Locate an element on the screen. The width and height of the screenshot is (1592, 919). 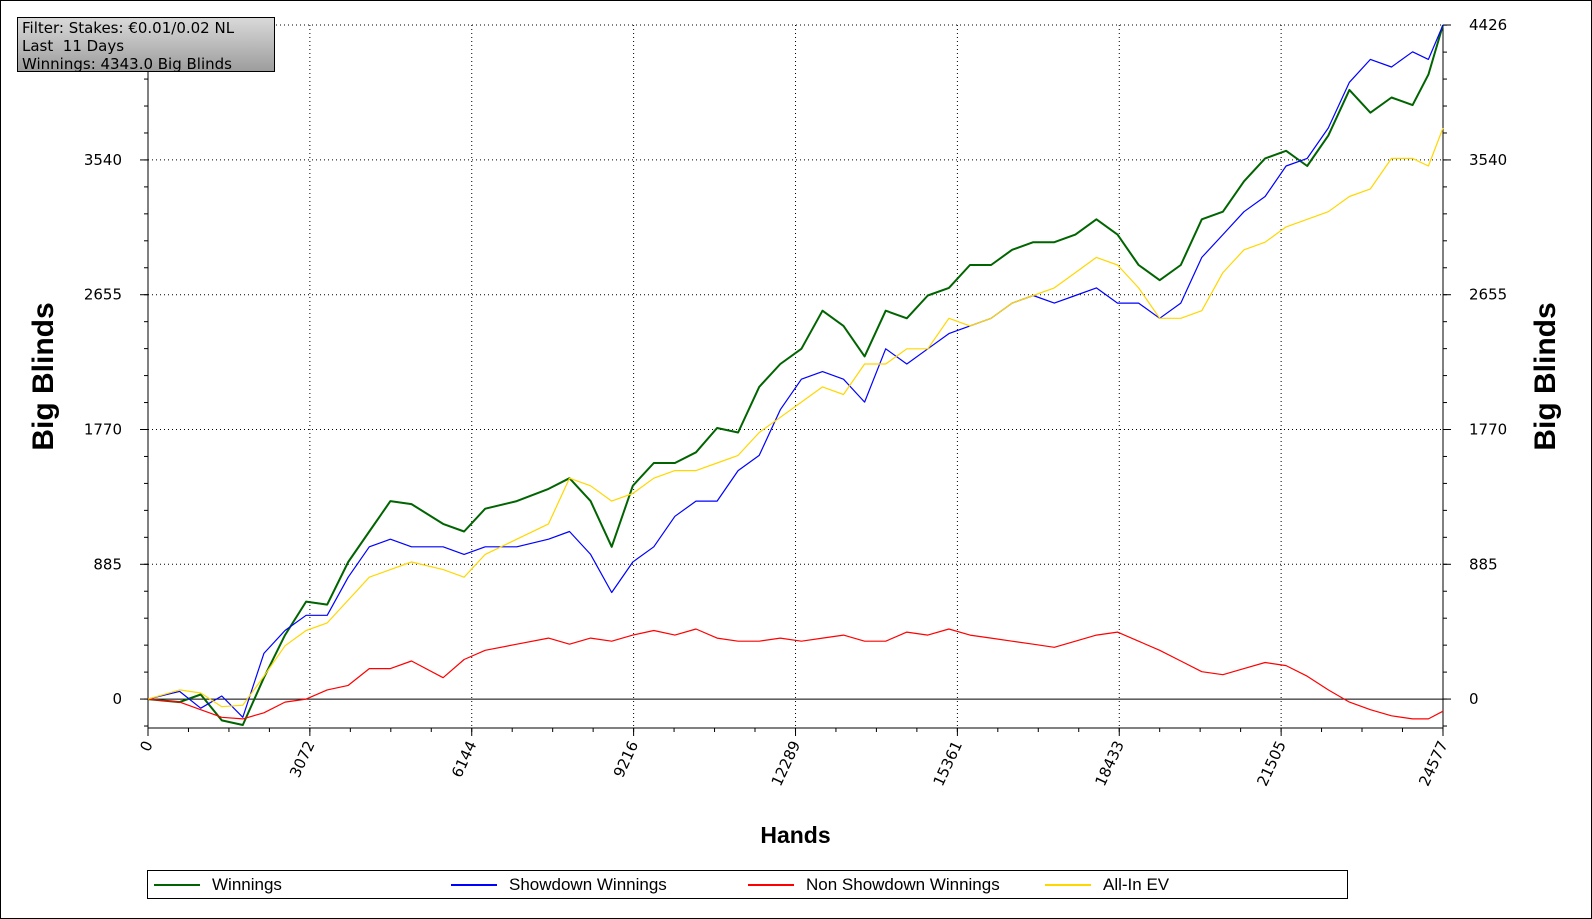
legend-item: Non Showdown Winnings is located at coordinates (874, 884).